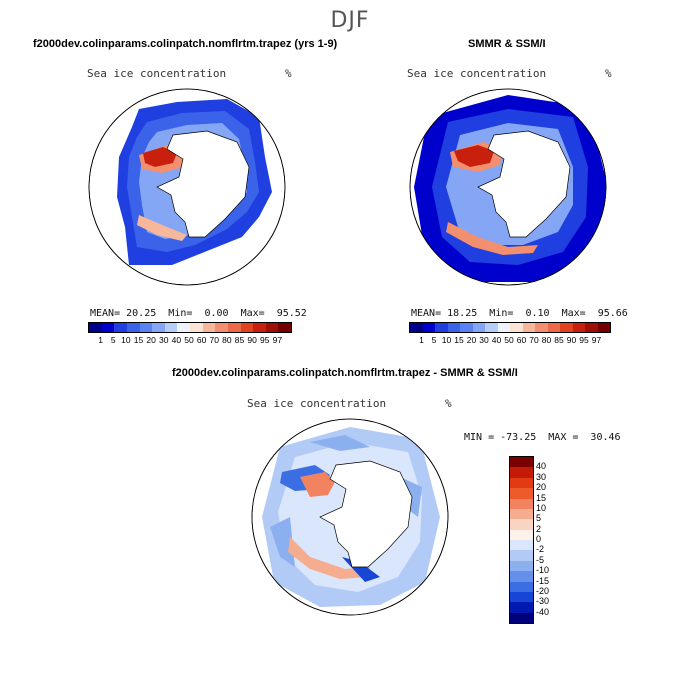 The image size is (700, 700). Describe the element at coordinates (157, 73) in the screenshot. I see `model-map-label: Sea ice concentration` at that location.